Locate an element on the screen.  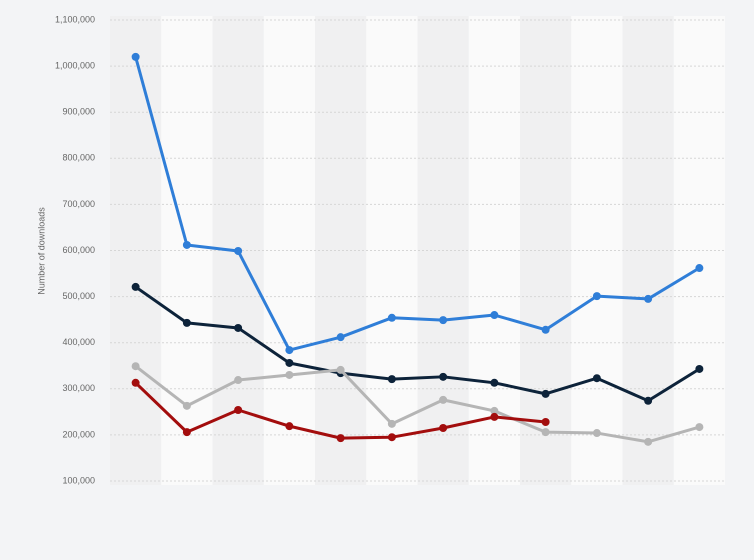
y-tick-label: 200,000 is located at coordinates (78, 434).